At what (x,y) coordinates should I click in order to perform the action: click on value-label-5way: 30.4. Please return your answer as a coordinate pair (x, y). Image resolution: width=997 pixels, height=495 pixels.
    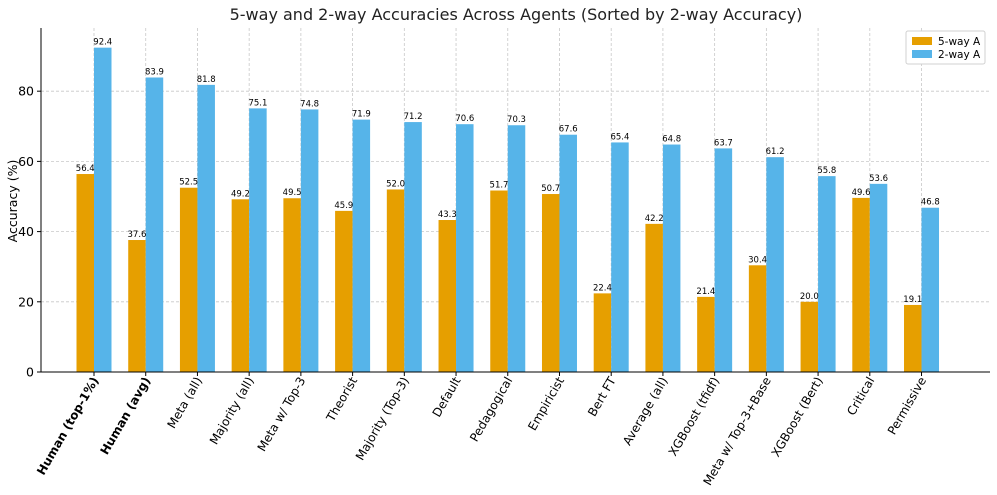
    Looking at the image, I should click on (757, 260).